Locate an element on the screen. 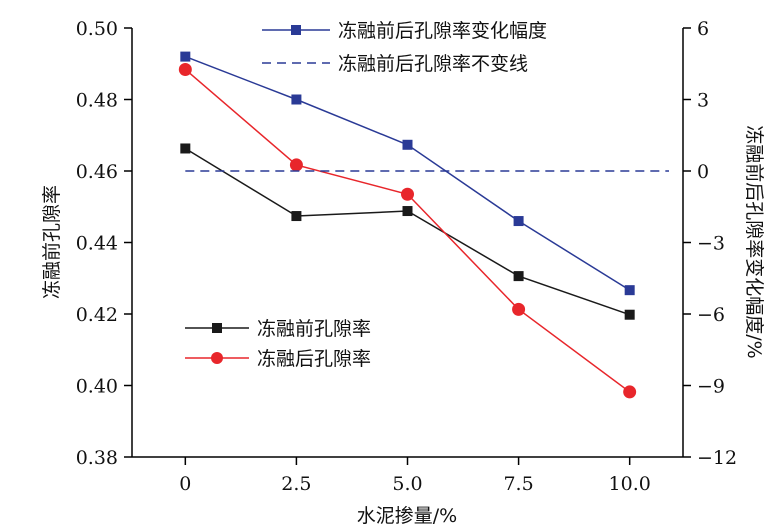  left-tick-label: 0.40 is located at coordinates (97, 387).